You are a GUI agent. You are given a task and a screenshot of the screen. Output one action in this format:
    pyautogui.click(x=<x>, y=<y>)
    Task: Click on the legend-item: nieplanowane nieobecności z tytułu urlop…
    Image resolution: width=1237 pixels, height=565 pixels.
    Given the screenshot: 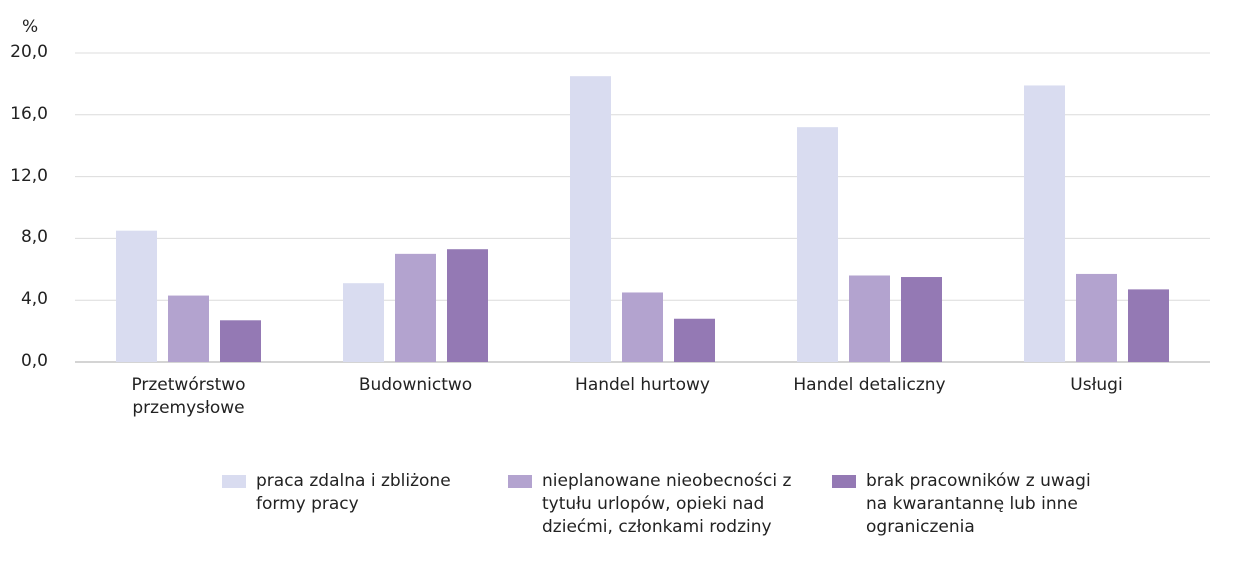 What is the action you would take?
    pyautogui.click(x=653, y=504)
    